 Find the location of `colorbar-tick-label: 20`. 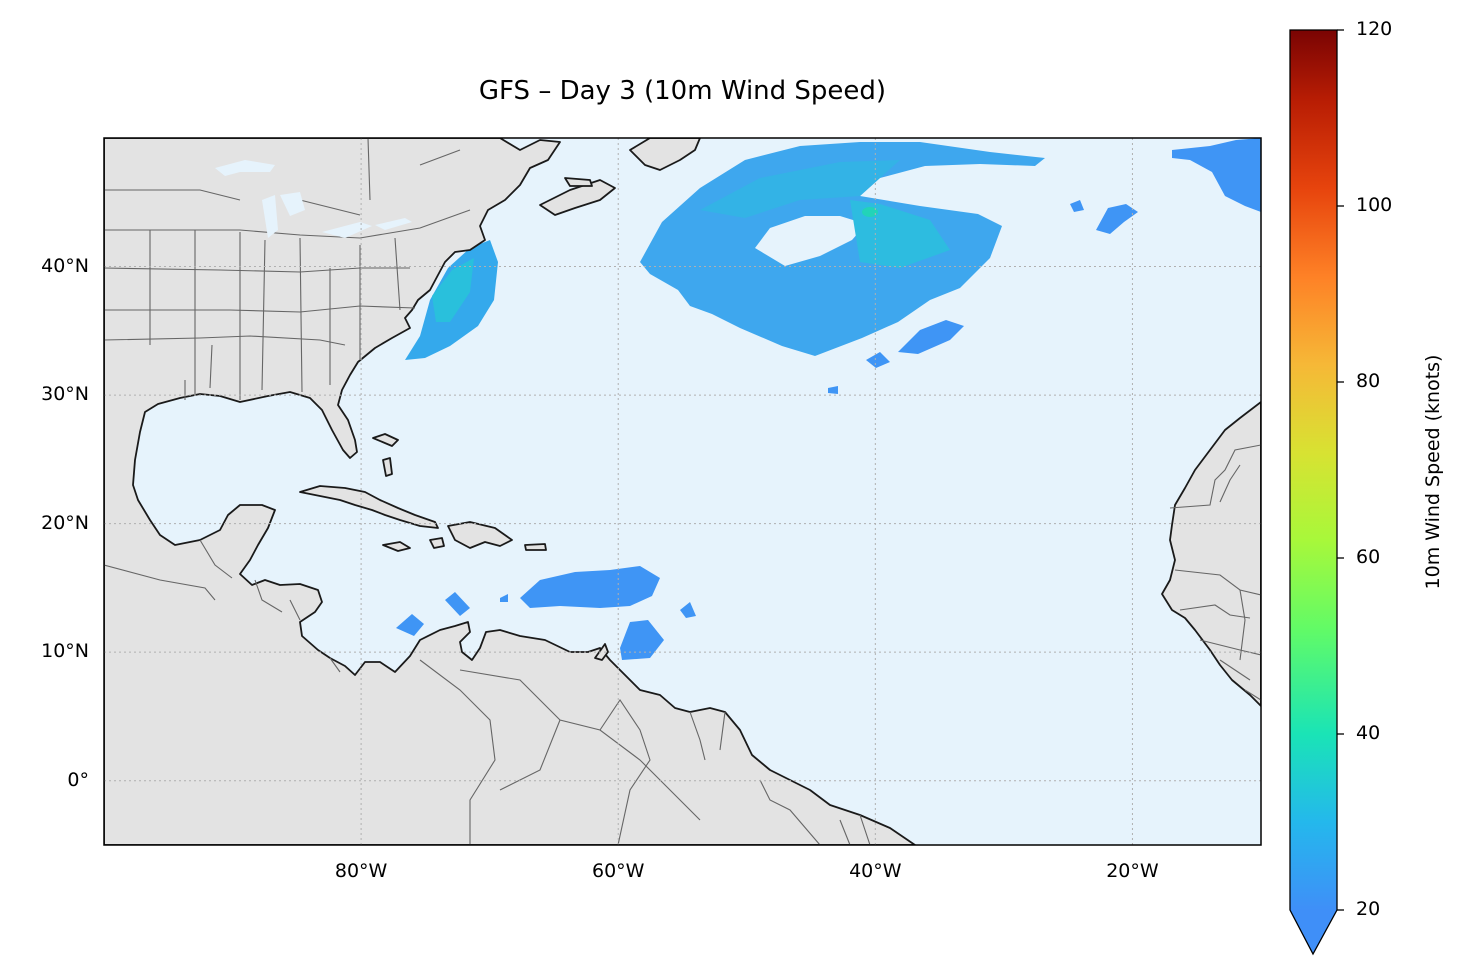

colorbar-tick-label: 20 is located at coordinates (1368, 909).